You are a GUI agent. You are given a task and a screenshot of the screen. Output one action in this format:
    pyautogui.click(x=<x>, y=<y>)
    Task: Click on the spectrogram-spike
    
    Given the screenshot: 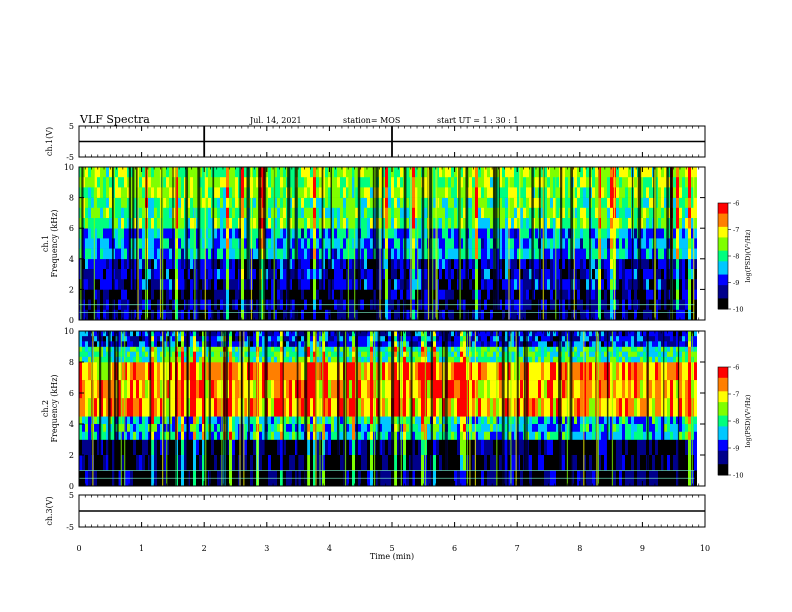 What is the action you would take?
    pyautogui.click(x=614, y=243)
    